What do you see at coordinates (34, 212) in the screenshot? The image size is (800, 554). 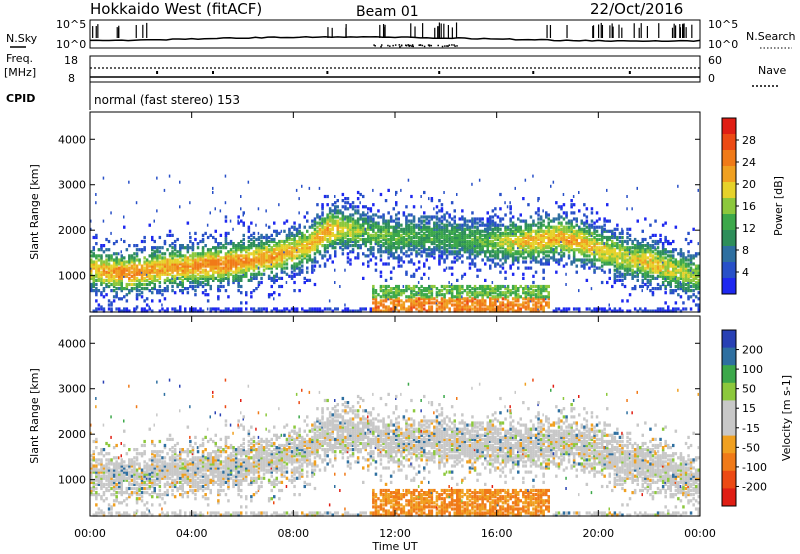 I see `power-ylabel: Slant Range [km]` at bounding box center [34, 212].